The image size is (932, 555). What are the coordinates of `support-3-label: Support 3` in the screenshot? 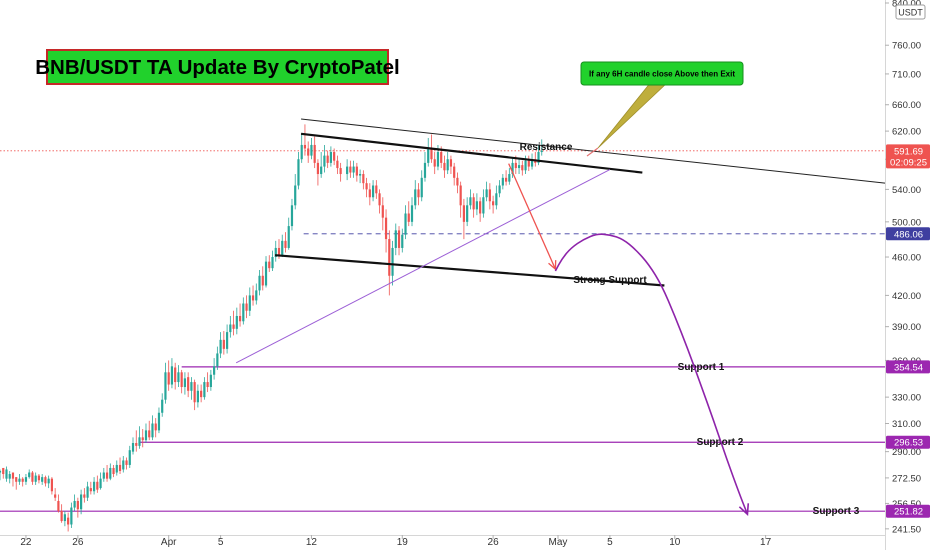 It's located at (836, 511).